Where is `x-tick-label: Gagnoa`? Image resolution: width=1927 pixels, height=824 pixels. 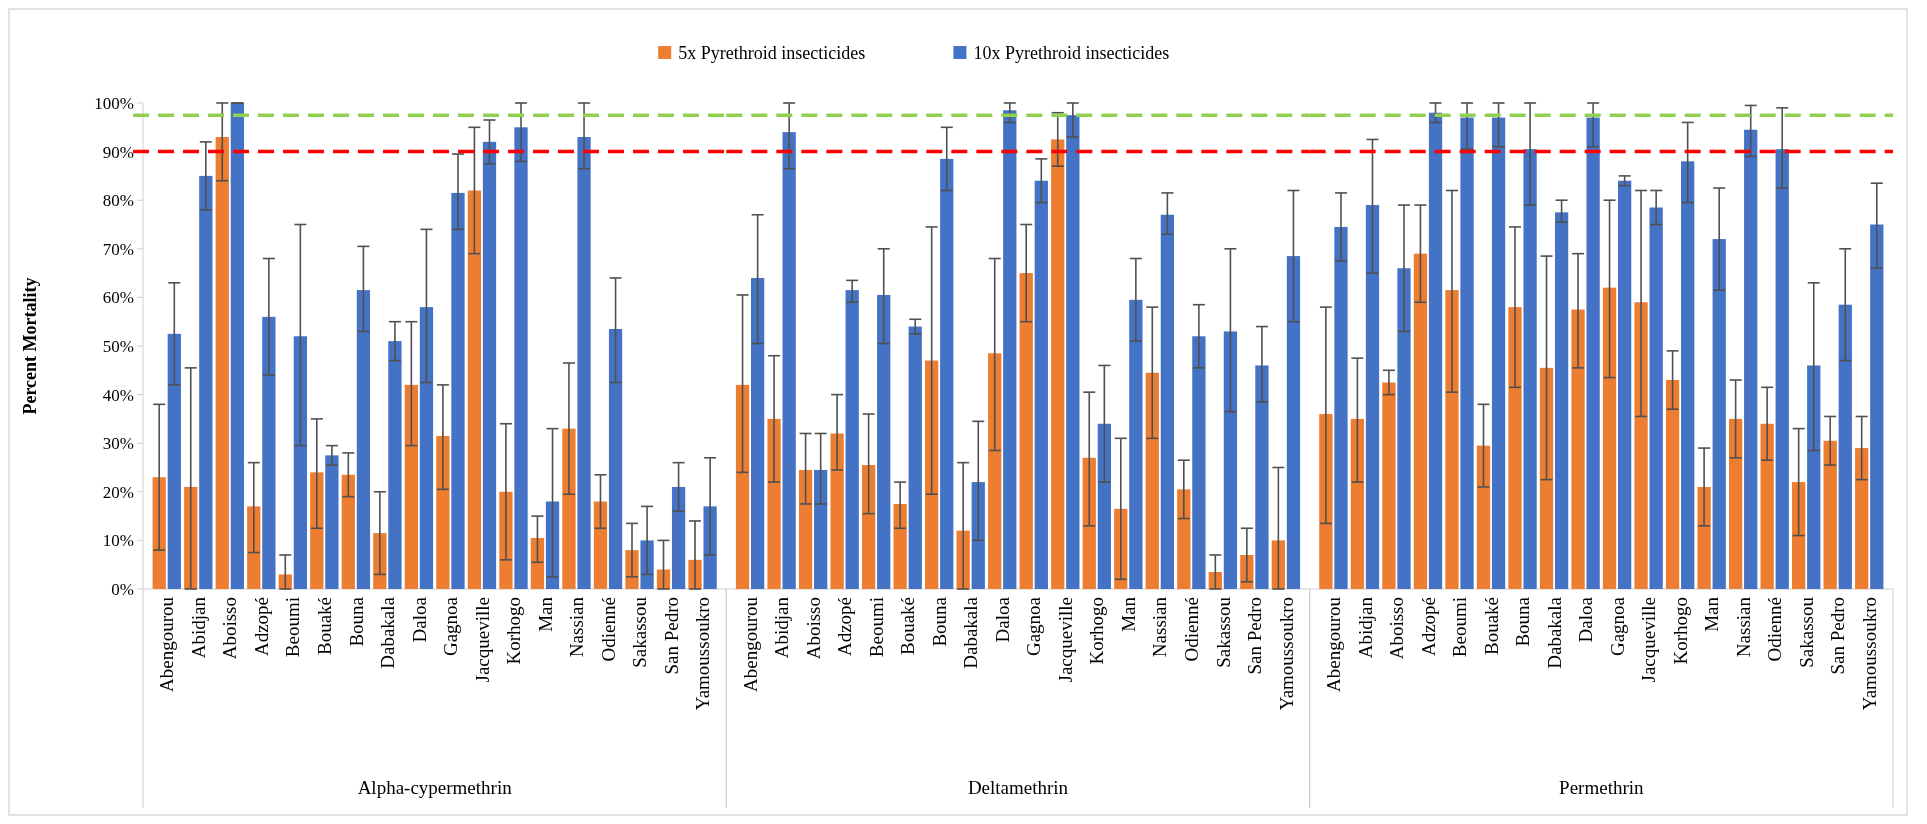
x-tick-label: Gagnoa is located at coordinates (1617, 626).